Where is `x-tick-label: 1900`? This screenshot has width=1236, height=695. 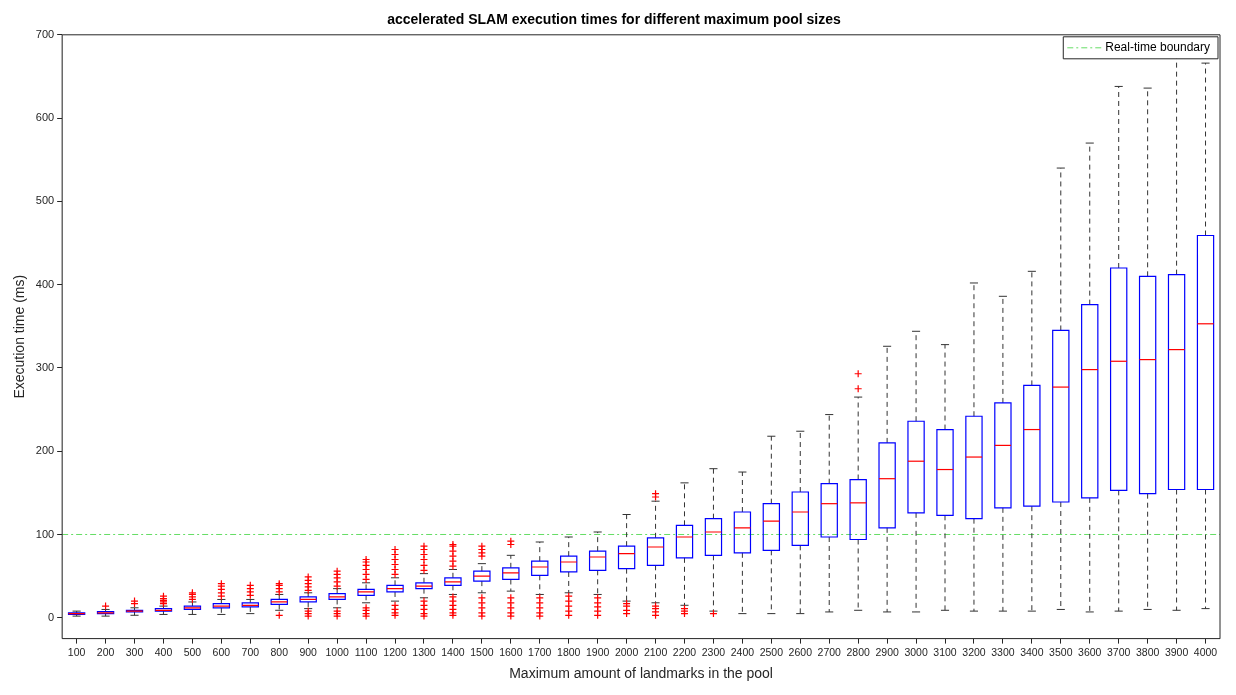
x-tick-label: 1900 is located at coordinates (597, 651).